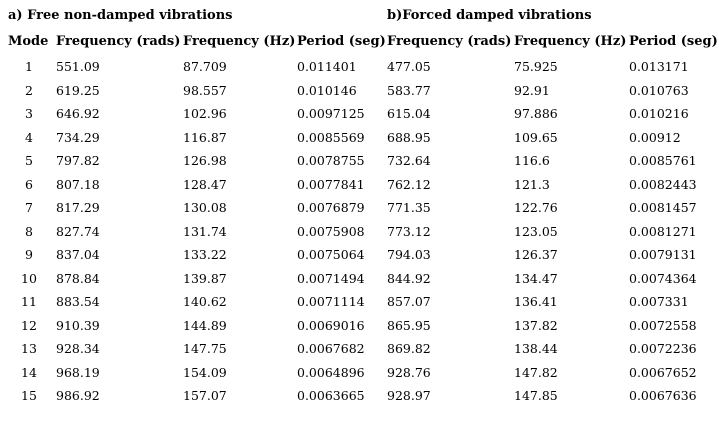  I want to click on a-frequency-hz-cell: 98.557, so click(205, 90).